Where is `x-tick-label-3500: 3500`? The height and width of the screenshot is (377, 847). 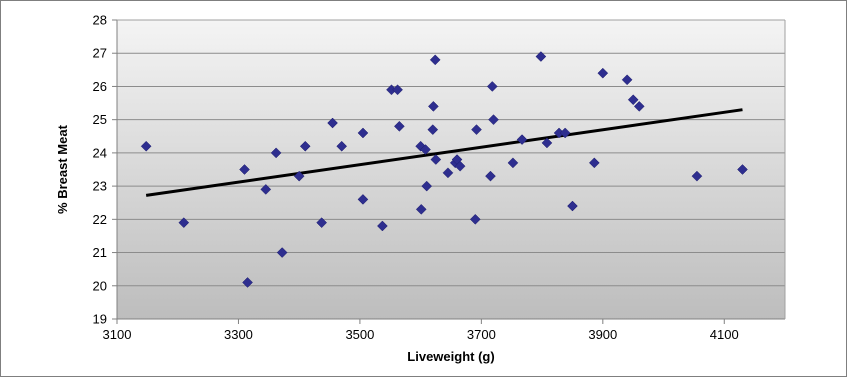 x-tick-label-3500: 3500 is located at coordinates (359, 334).